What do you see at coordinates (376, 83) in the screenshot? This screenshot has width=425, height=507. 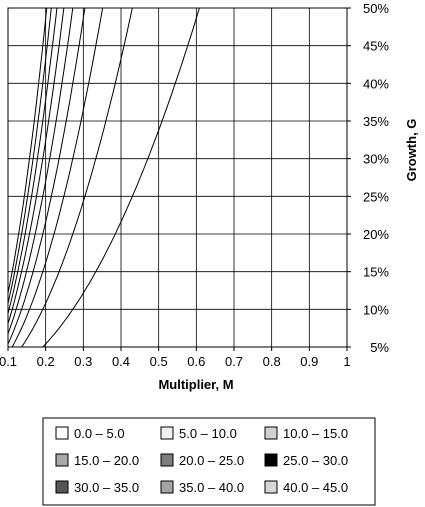 I see `y-tick-label: 40%` at bounding box center [376, 83].